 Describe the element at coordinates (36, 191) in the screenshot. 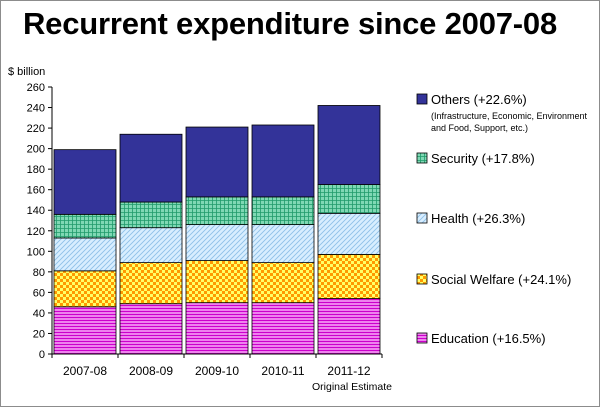

I see `y-tick-label: 160` at that location.